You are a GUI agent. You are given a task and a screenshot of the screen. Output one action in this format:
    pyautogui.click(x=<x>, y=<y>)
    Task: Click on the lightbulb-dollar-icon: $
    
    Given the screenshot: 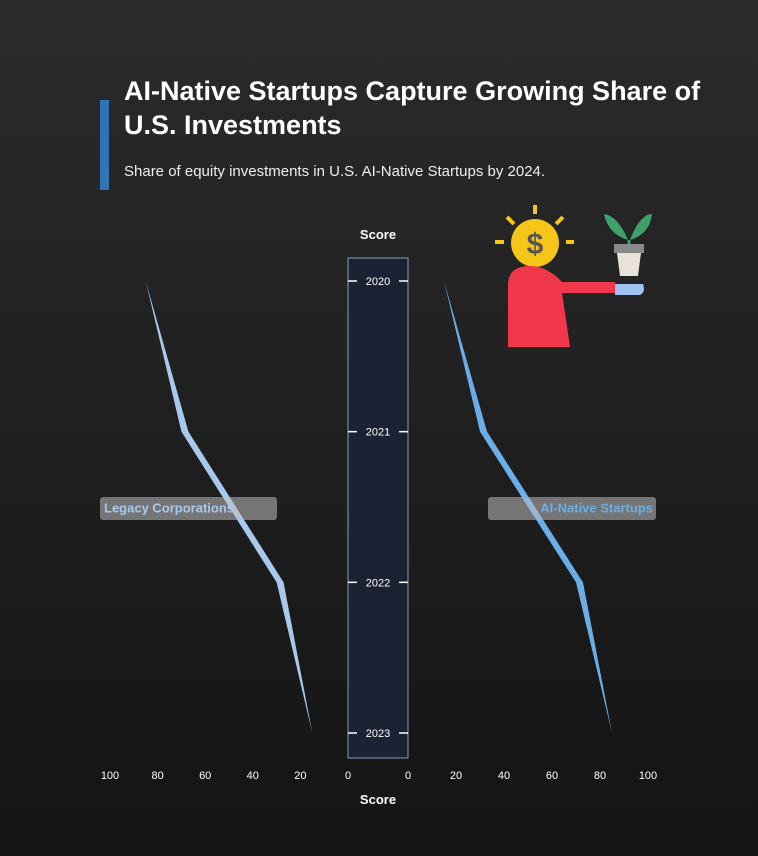 What is the action you would take?
    pyautogui.click(x=534, y=236)
    